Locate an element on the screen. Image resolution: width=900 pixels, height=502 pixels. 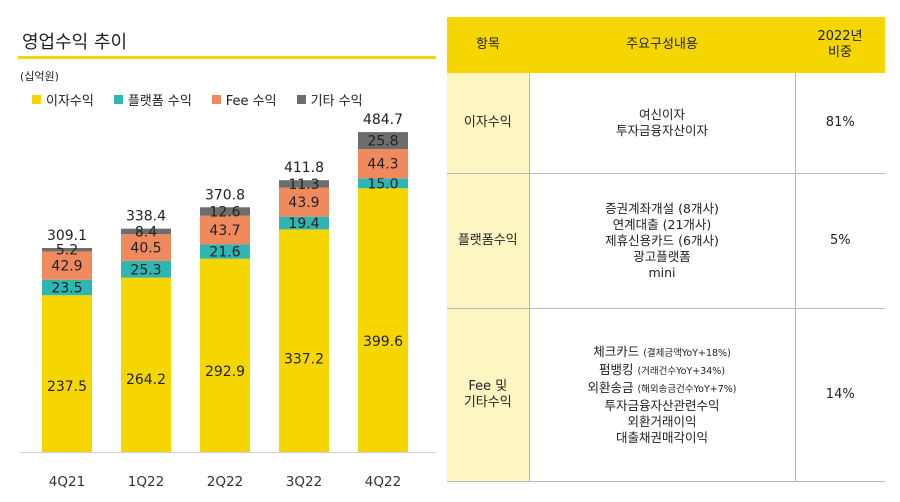
content-item: 체크카드 (결제금액YoY+18%) is located at coordinates (662, 353).